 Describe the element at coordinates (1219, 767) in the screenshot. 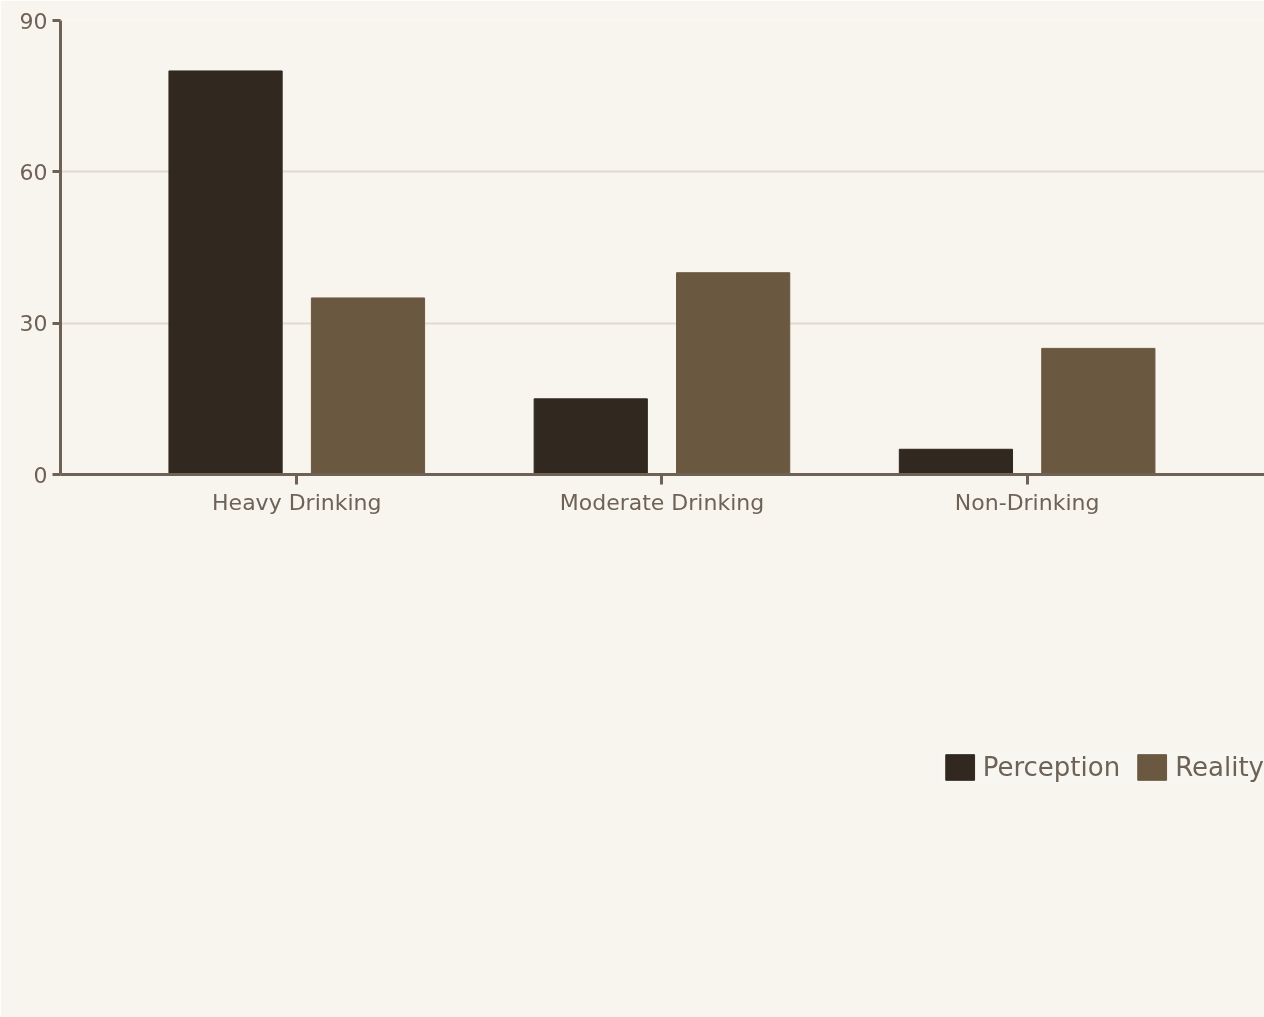

I see `legend-label: Reality` at that location.